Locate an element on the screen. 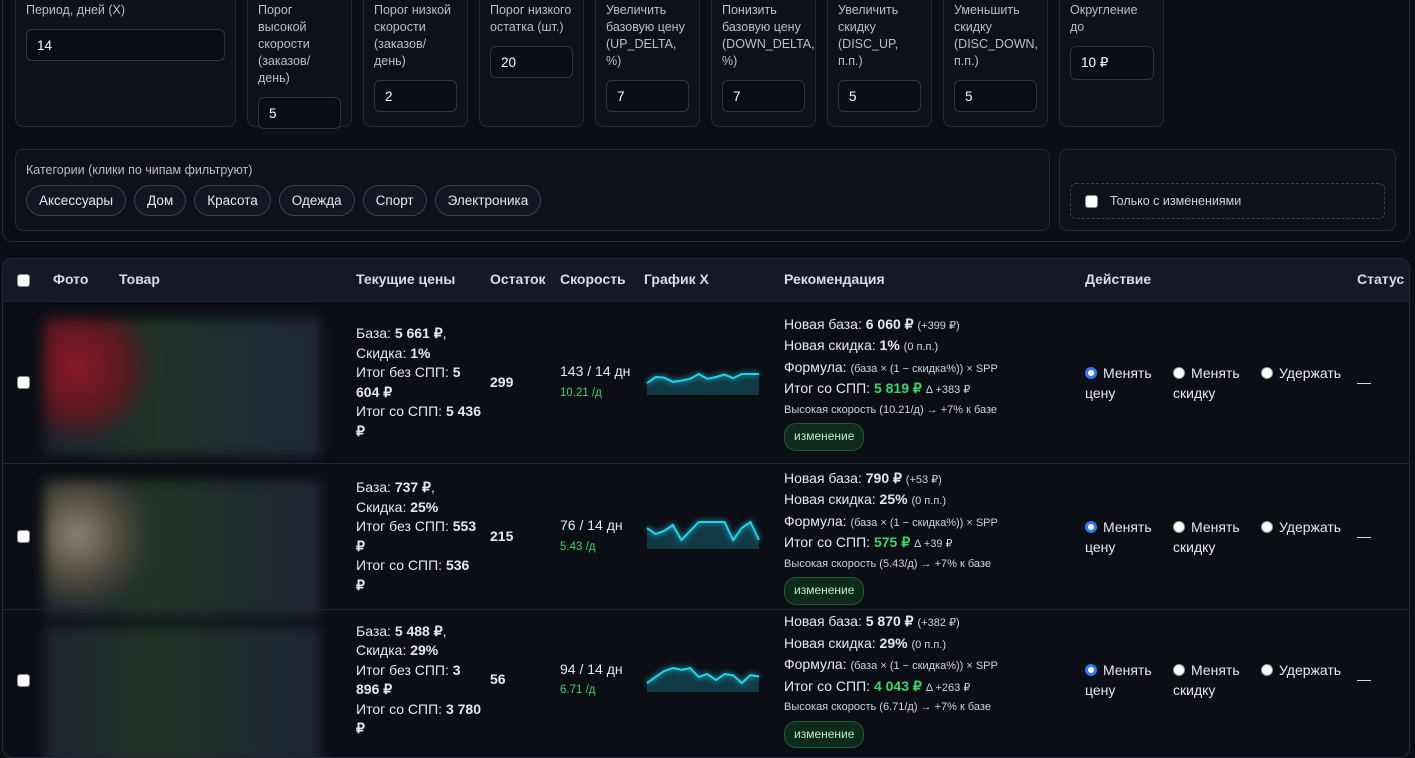  price-line: Итог без СПП: 553 ₽ is located at coordinates (419, 536).